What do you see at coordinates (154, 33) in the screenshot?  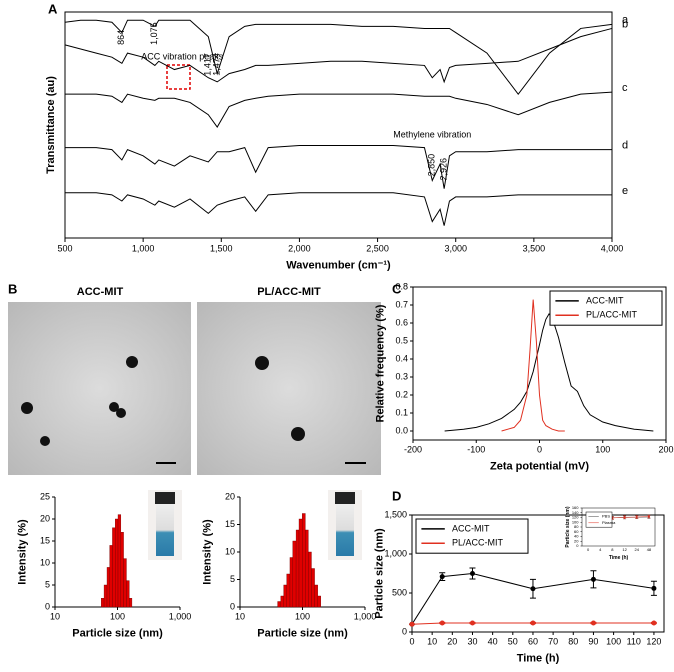 I see `annotation: 1,075` at bounding box center [154, 33].